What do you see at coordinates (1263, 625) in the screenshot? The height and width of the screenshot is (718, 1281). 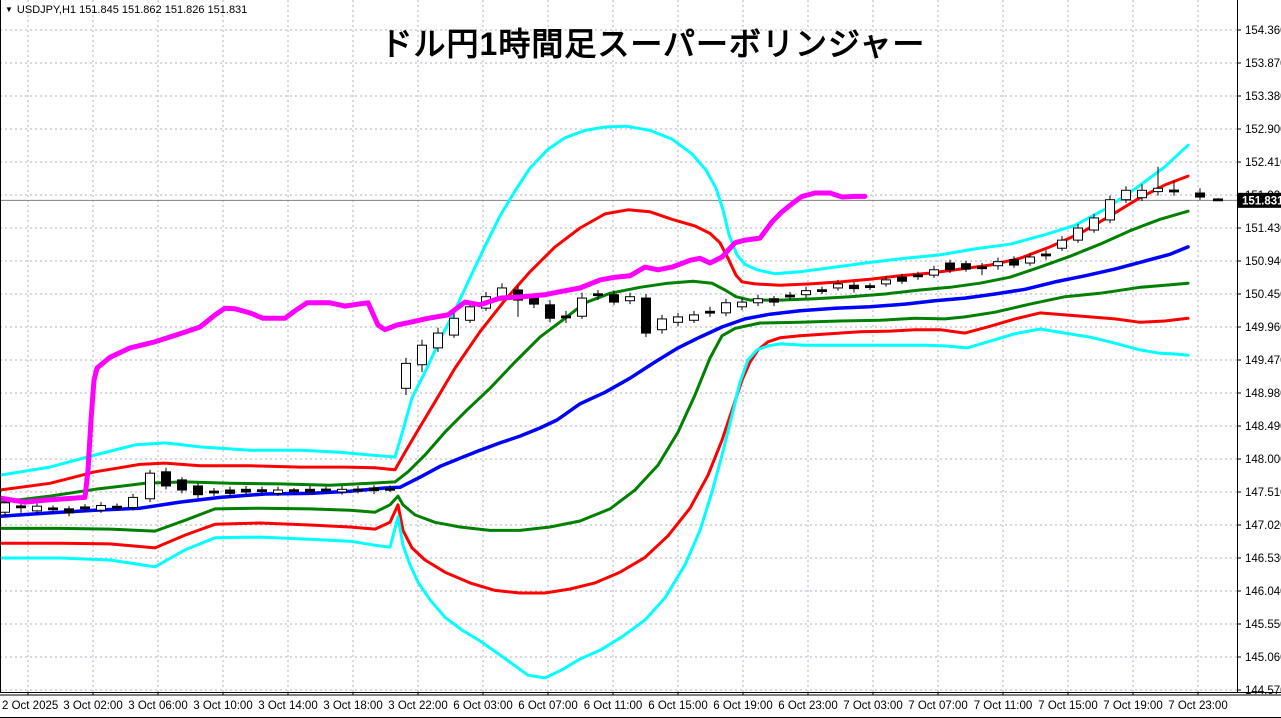 I see `svg-text: 145.550` at bounding box center [1263, 625].